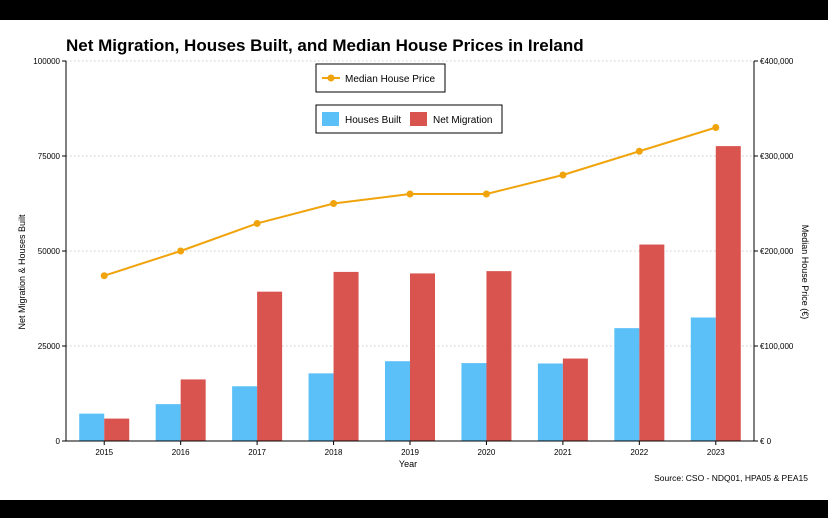 The width and height of the screenshot is (828, 518). What do you see at coordinates (334, 203) in the screenshot?
I see `price-point-2018` at bounding box center [334, 203].